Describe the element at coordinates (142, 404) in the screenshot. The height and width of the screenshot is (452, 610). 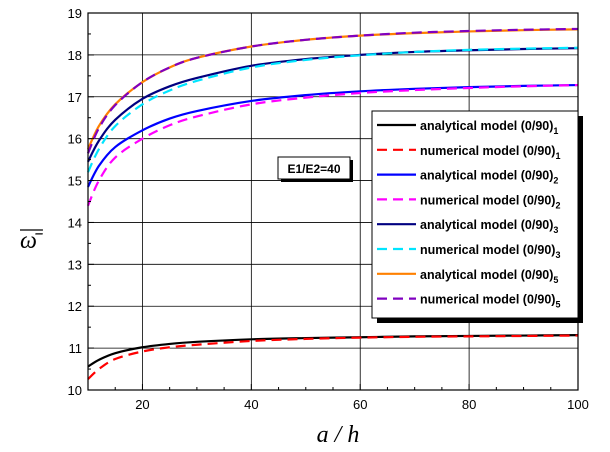
I see `x-tick-label: 20` at that location.